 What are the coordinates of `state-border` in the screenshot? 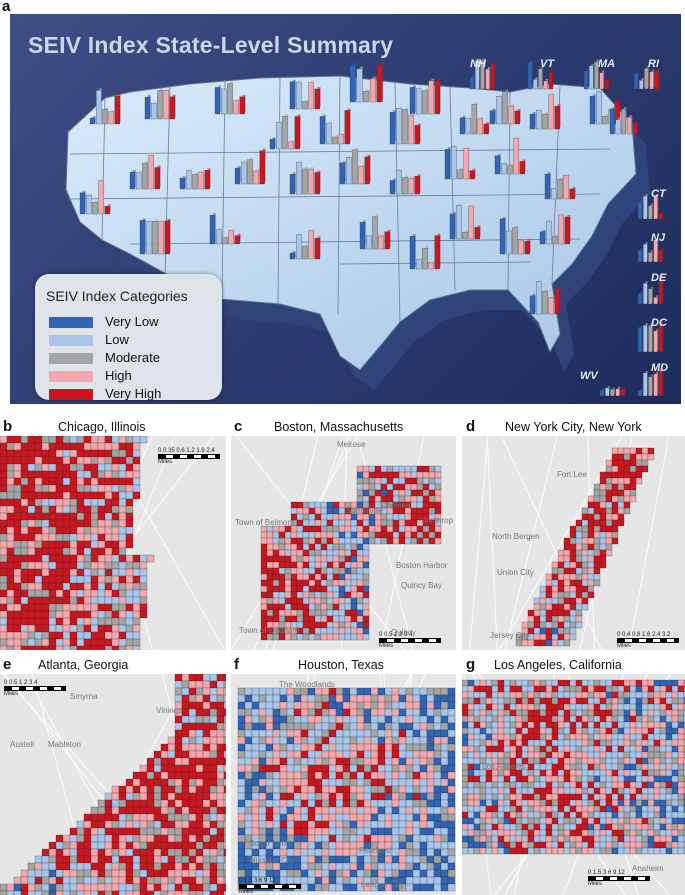 It's located at (279, 191).